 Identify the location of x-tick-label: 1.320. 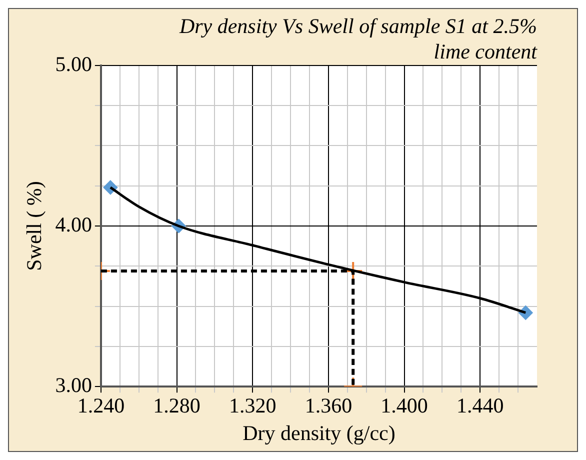
(252, 406).